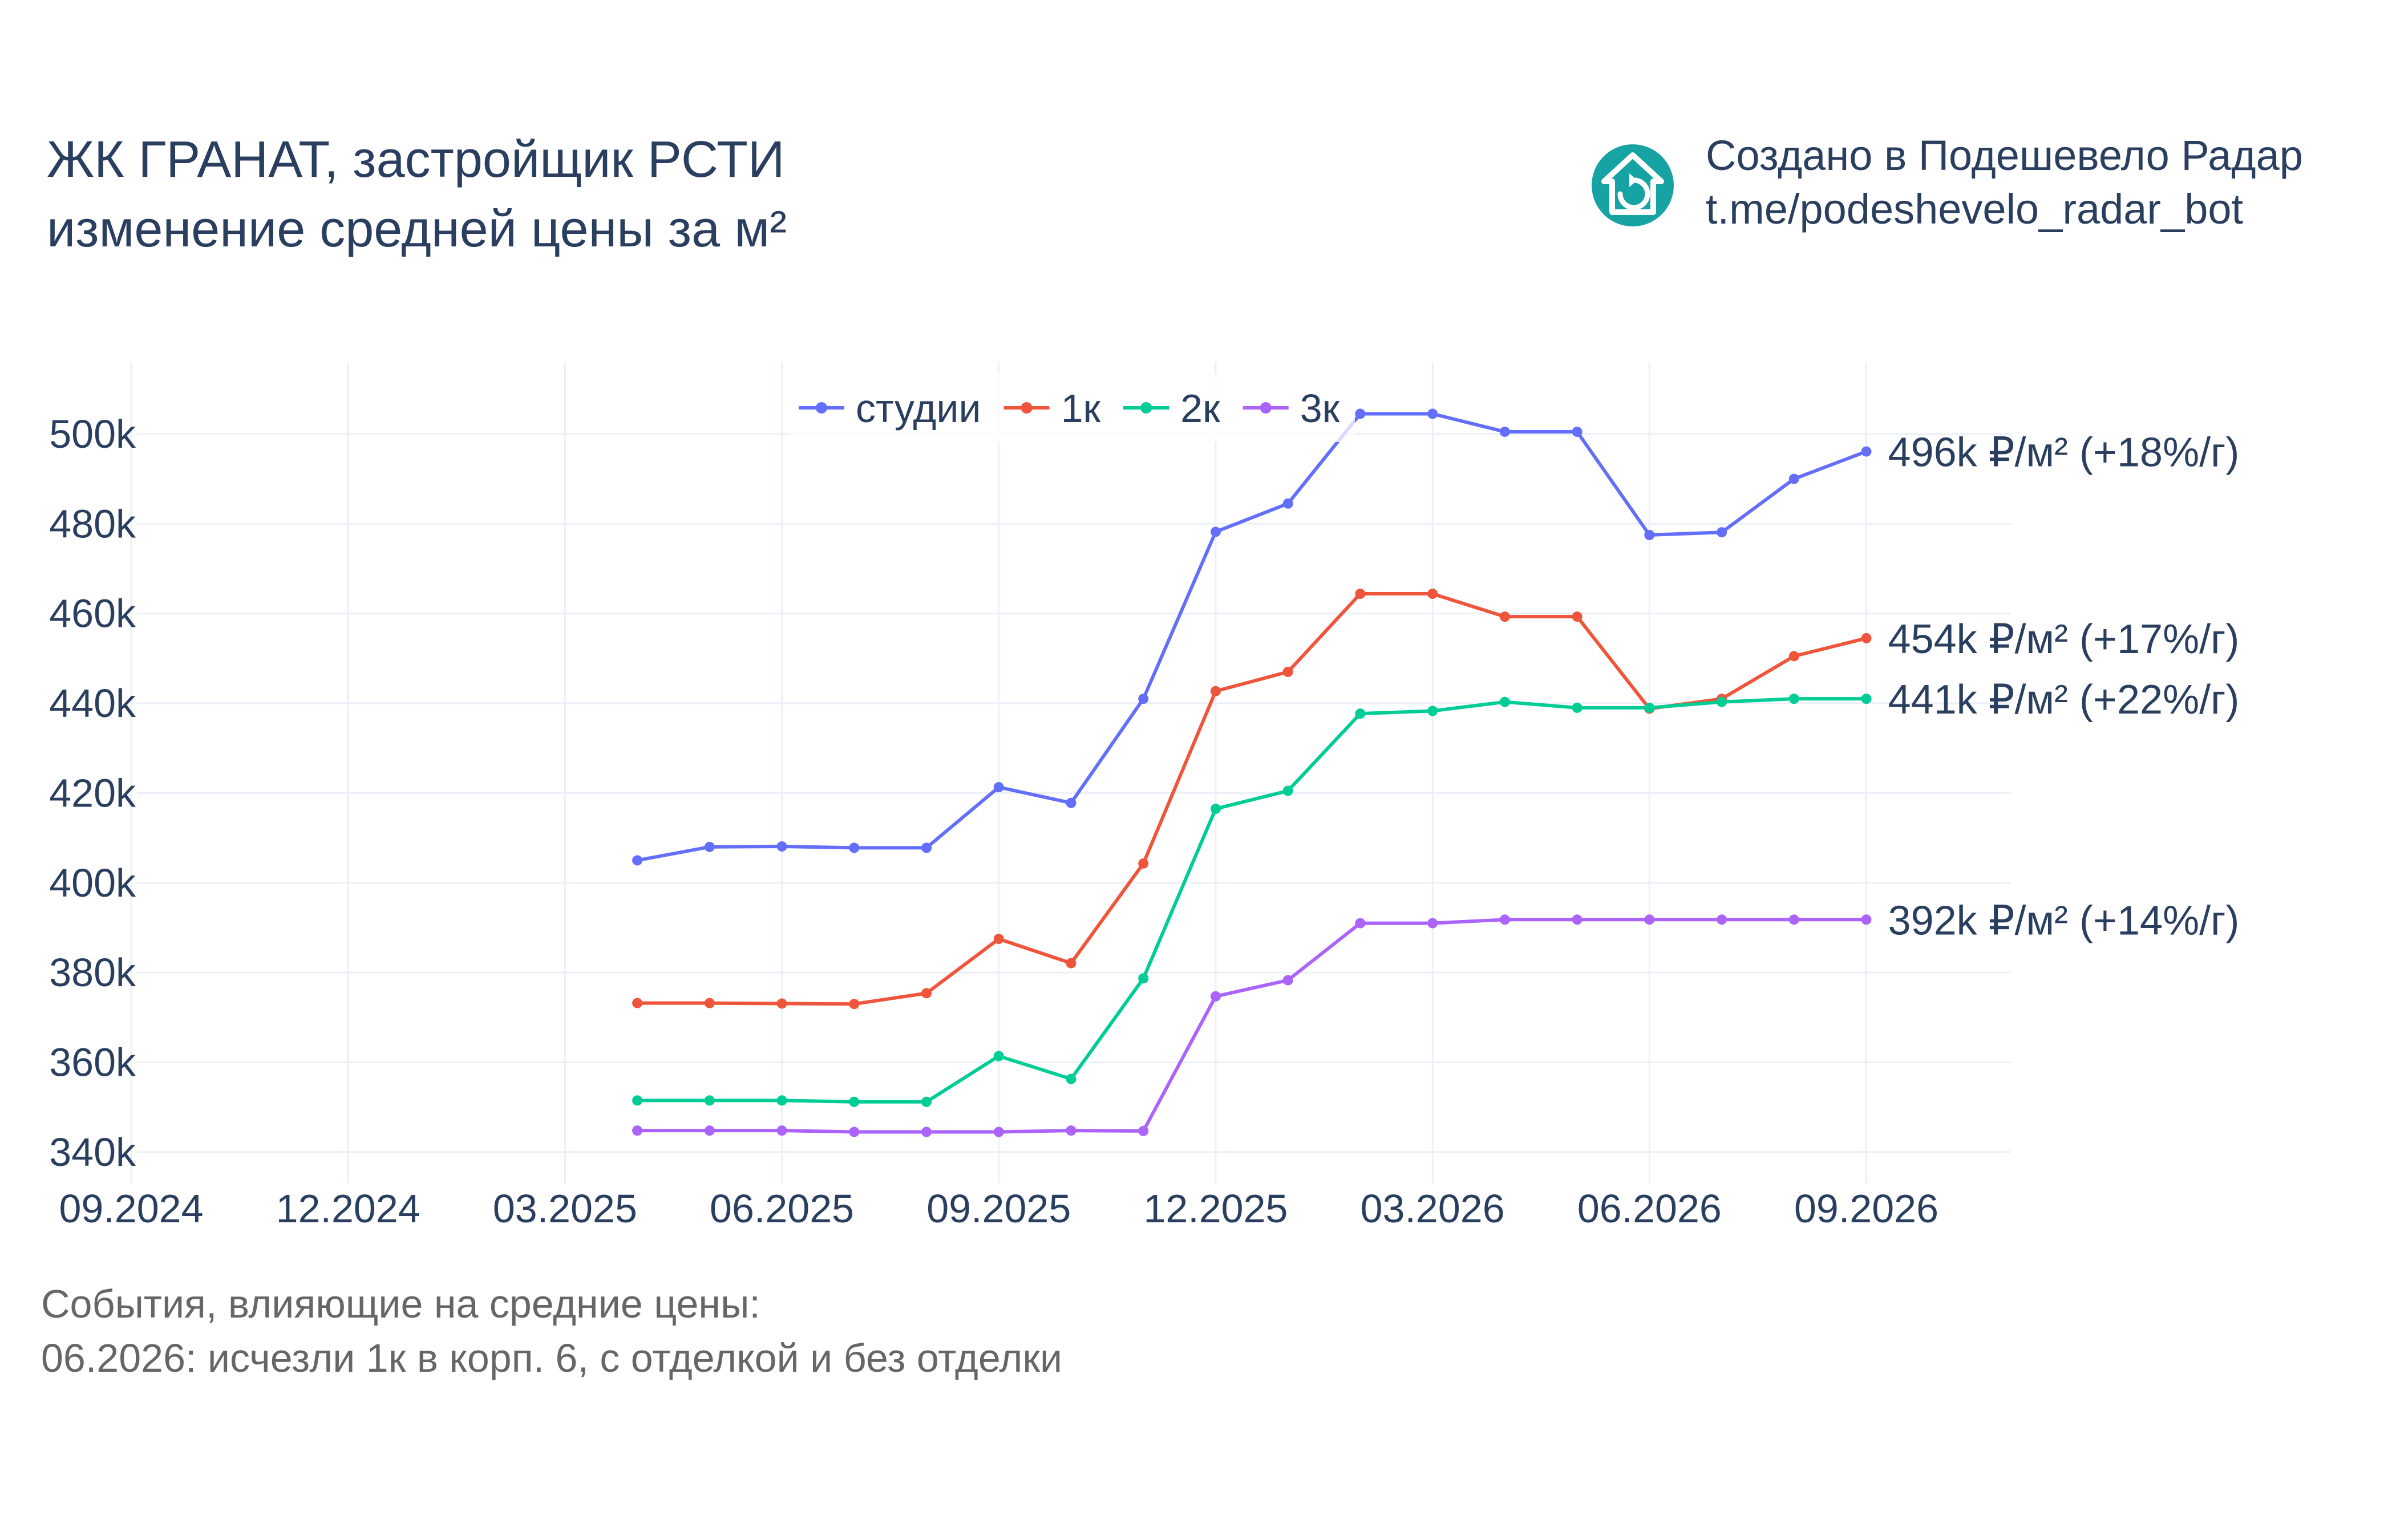 The image size is (2396, 1540). I want to click on legend-item: 1к, so click(1052, 409).